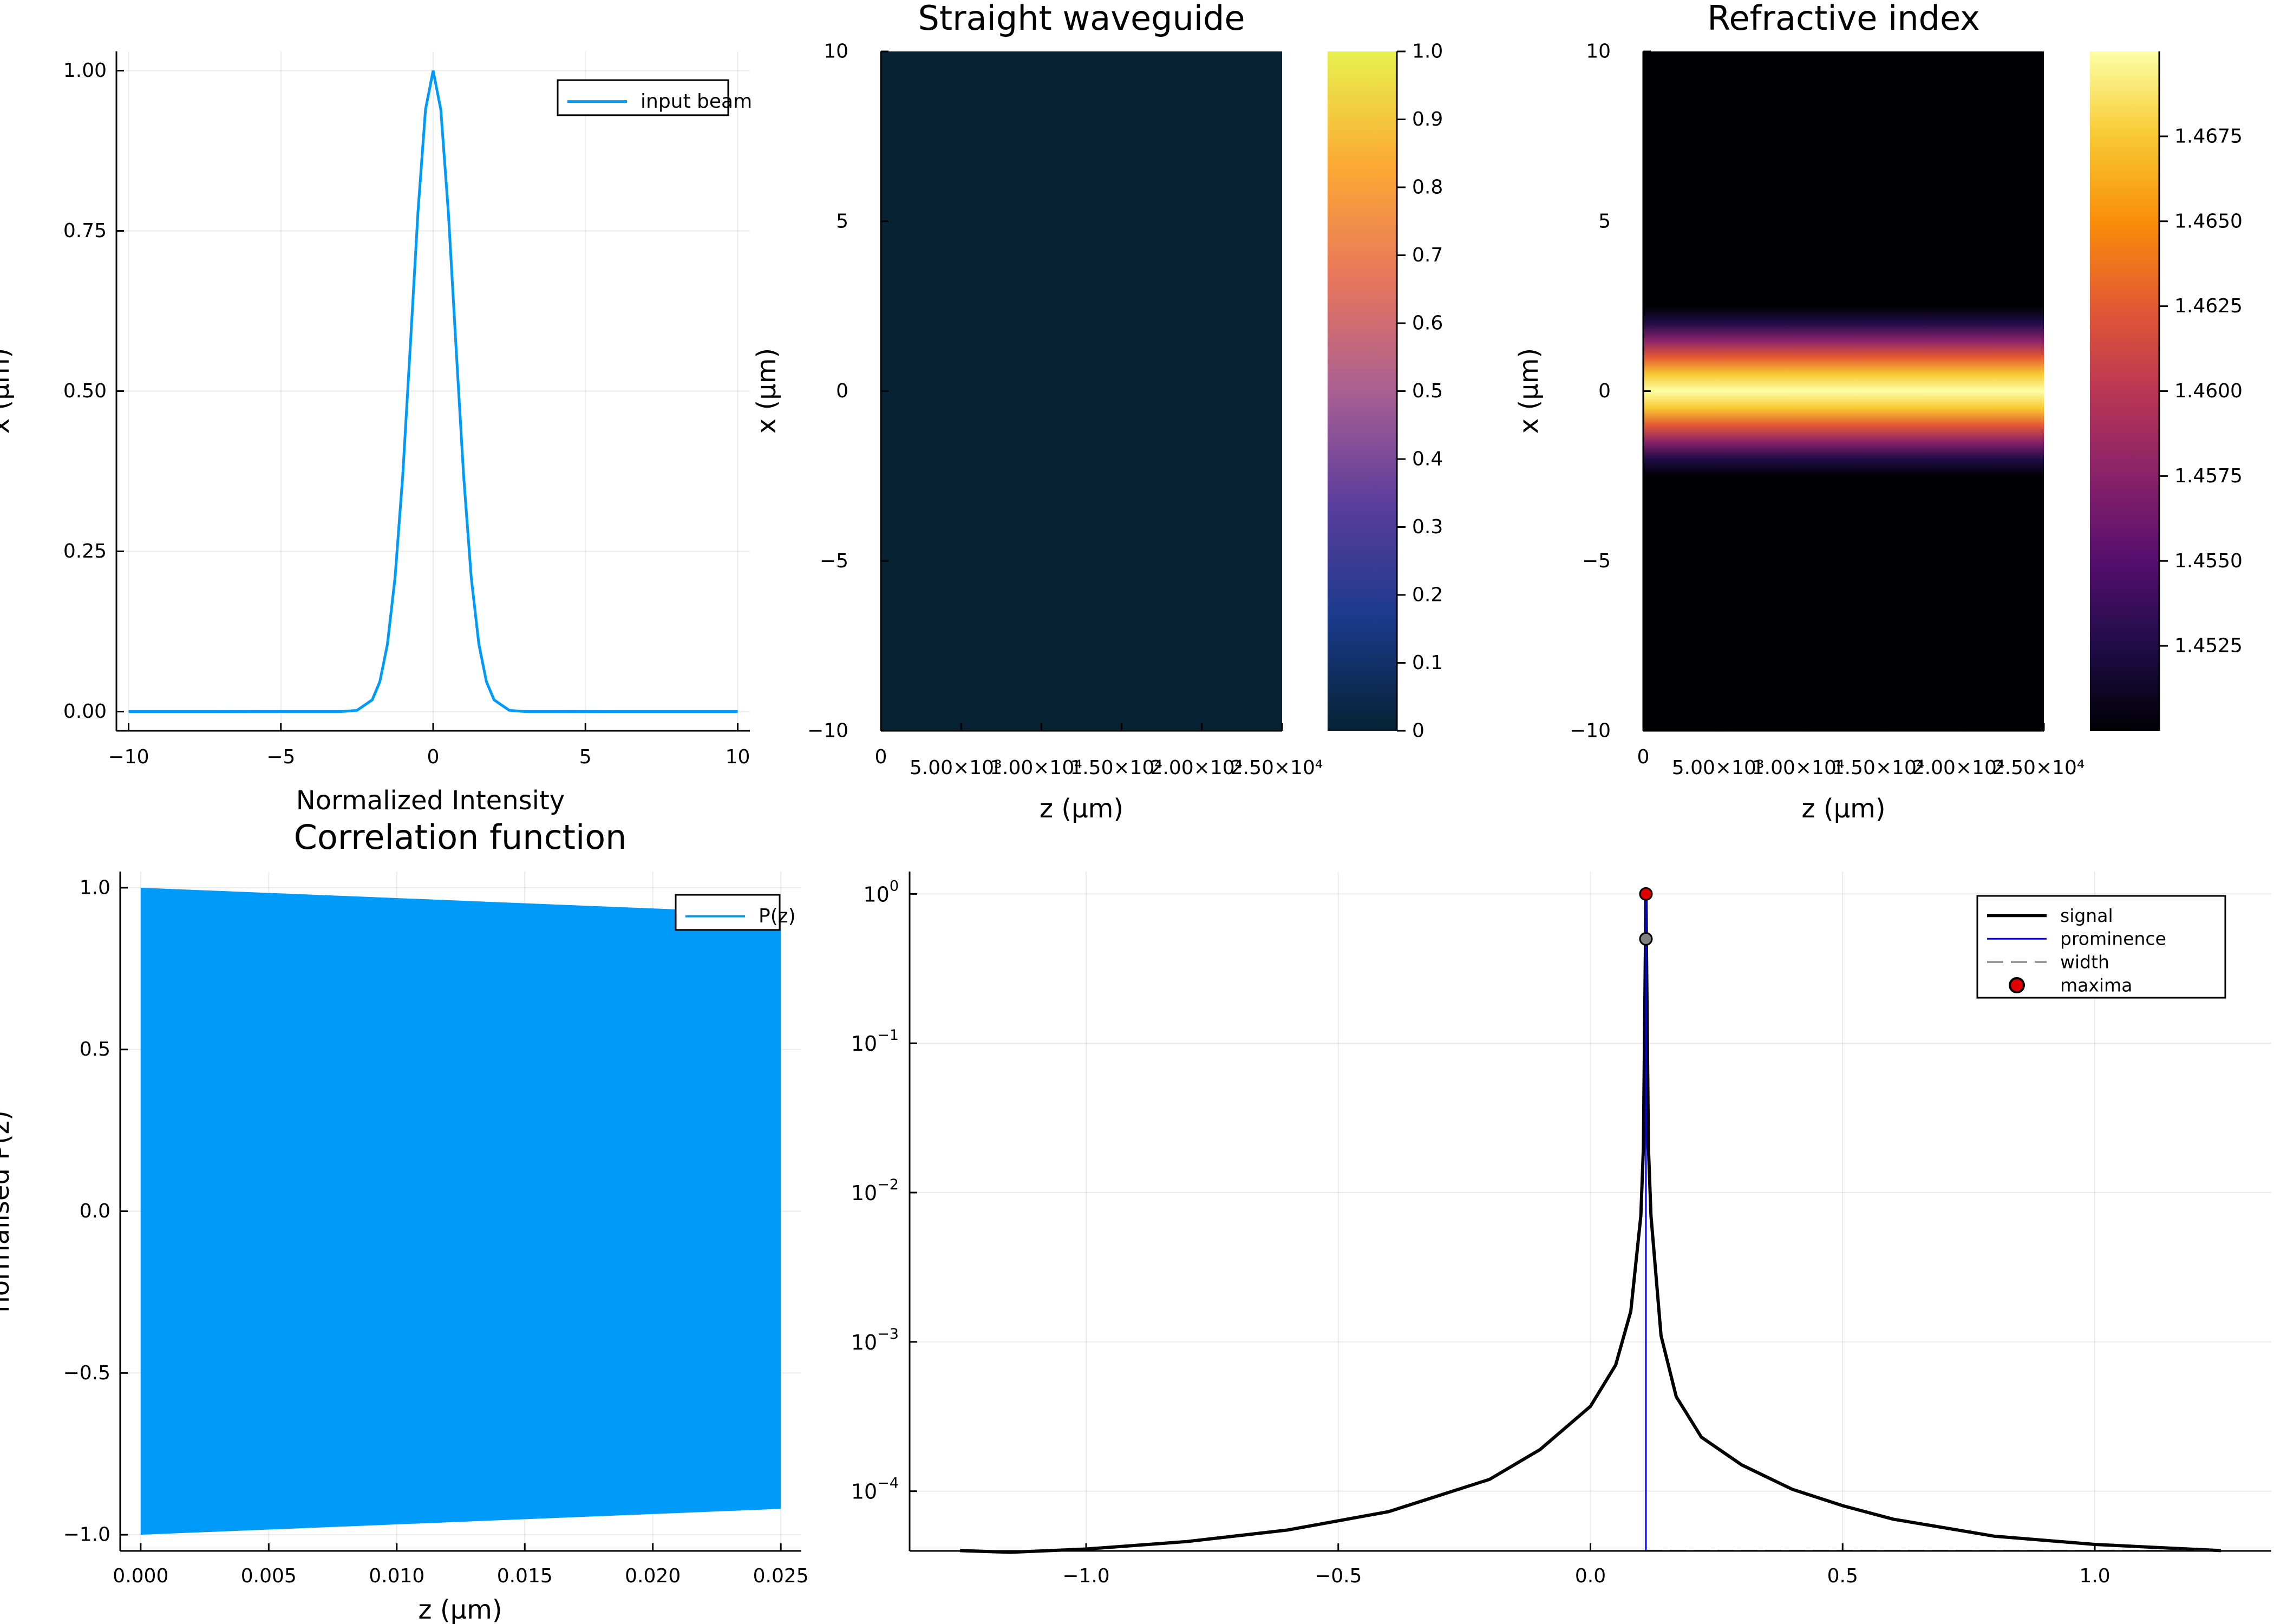 The width and height of the screenshot is (2274, 1624). What do you see at coordinates (85, 391) in the screenshot?
I see `y-tick-label: 0.50` at bounding box center [85, 391].